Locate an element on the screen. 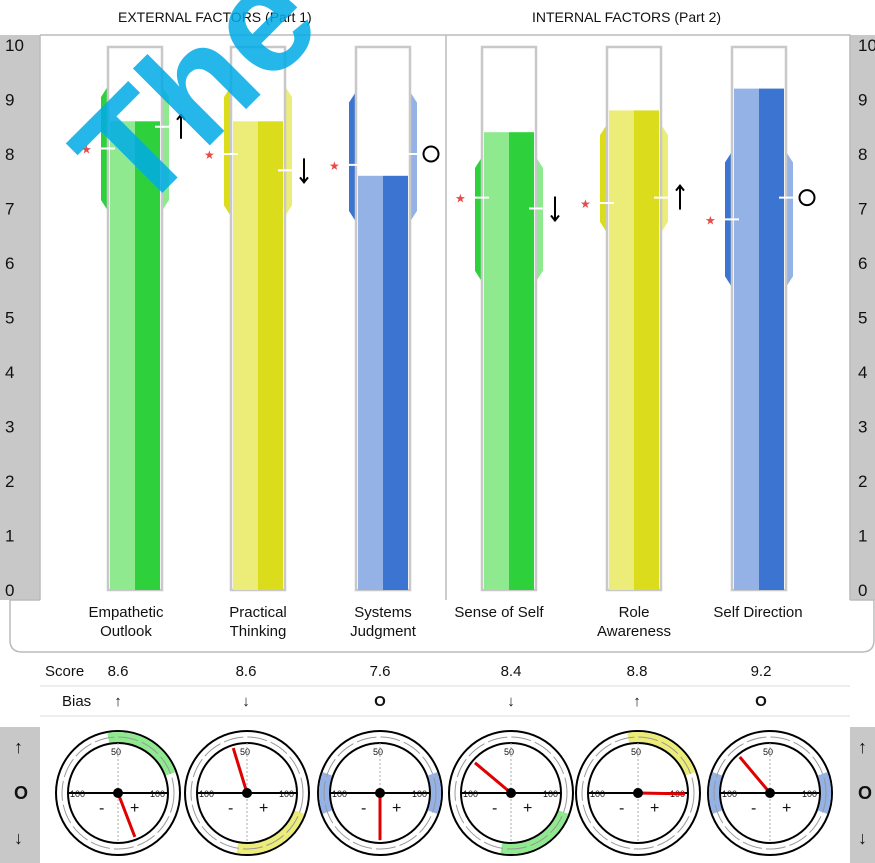 This screenshot has width=875, height=863. bias-value: ↑ is located at coordinates (118, 701).